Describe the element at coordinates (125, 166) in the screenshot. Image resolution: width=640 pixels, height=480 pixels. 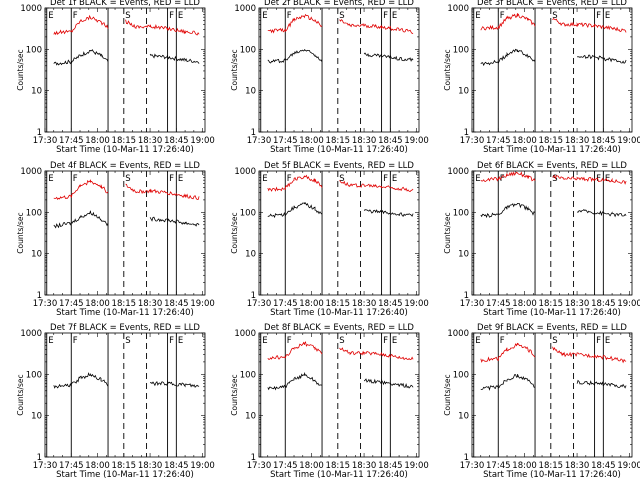
I see `panel-title: Det 4f BLACK = Events, RED = LLD` at that location.